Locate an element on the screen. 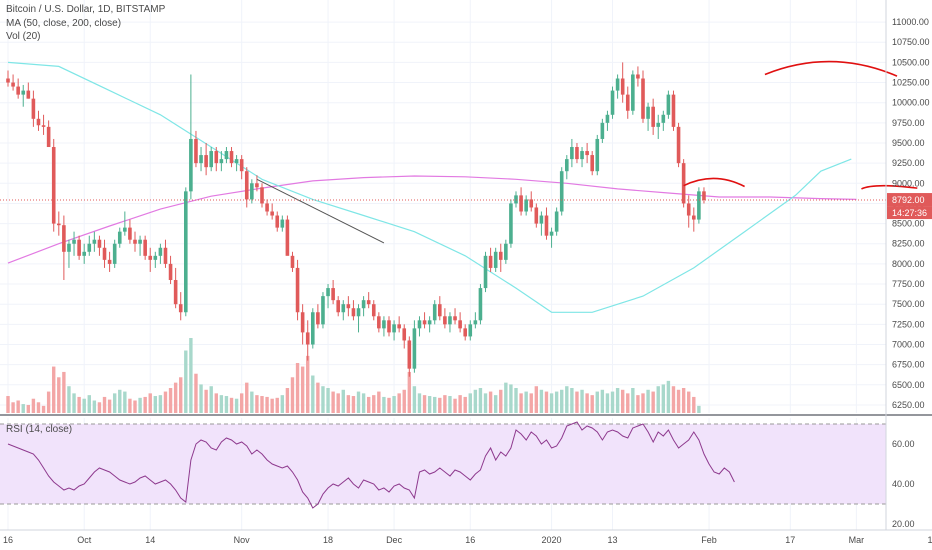 The width and height of the screenshot is (932, 550). symbol-legend: Bitcoin / U.S. Dollar, 1D, BITSTAMP is located at coordinates (86, 9).